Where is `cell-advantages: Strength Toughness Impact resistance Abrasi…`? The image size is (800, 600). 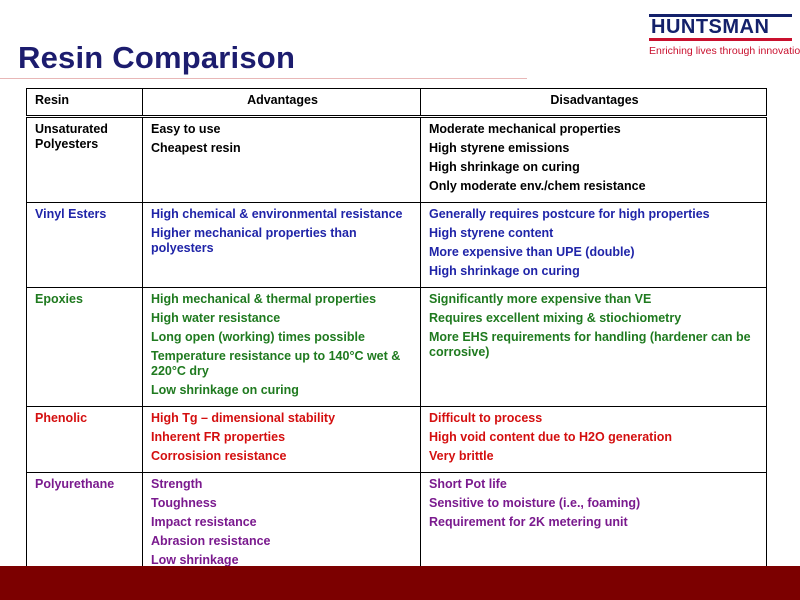
cell-advantages: Strength Toughness Impact resistance Abrasi… is located at coordinates (281, 524).